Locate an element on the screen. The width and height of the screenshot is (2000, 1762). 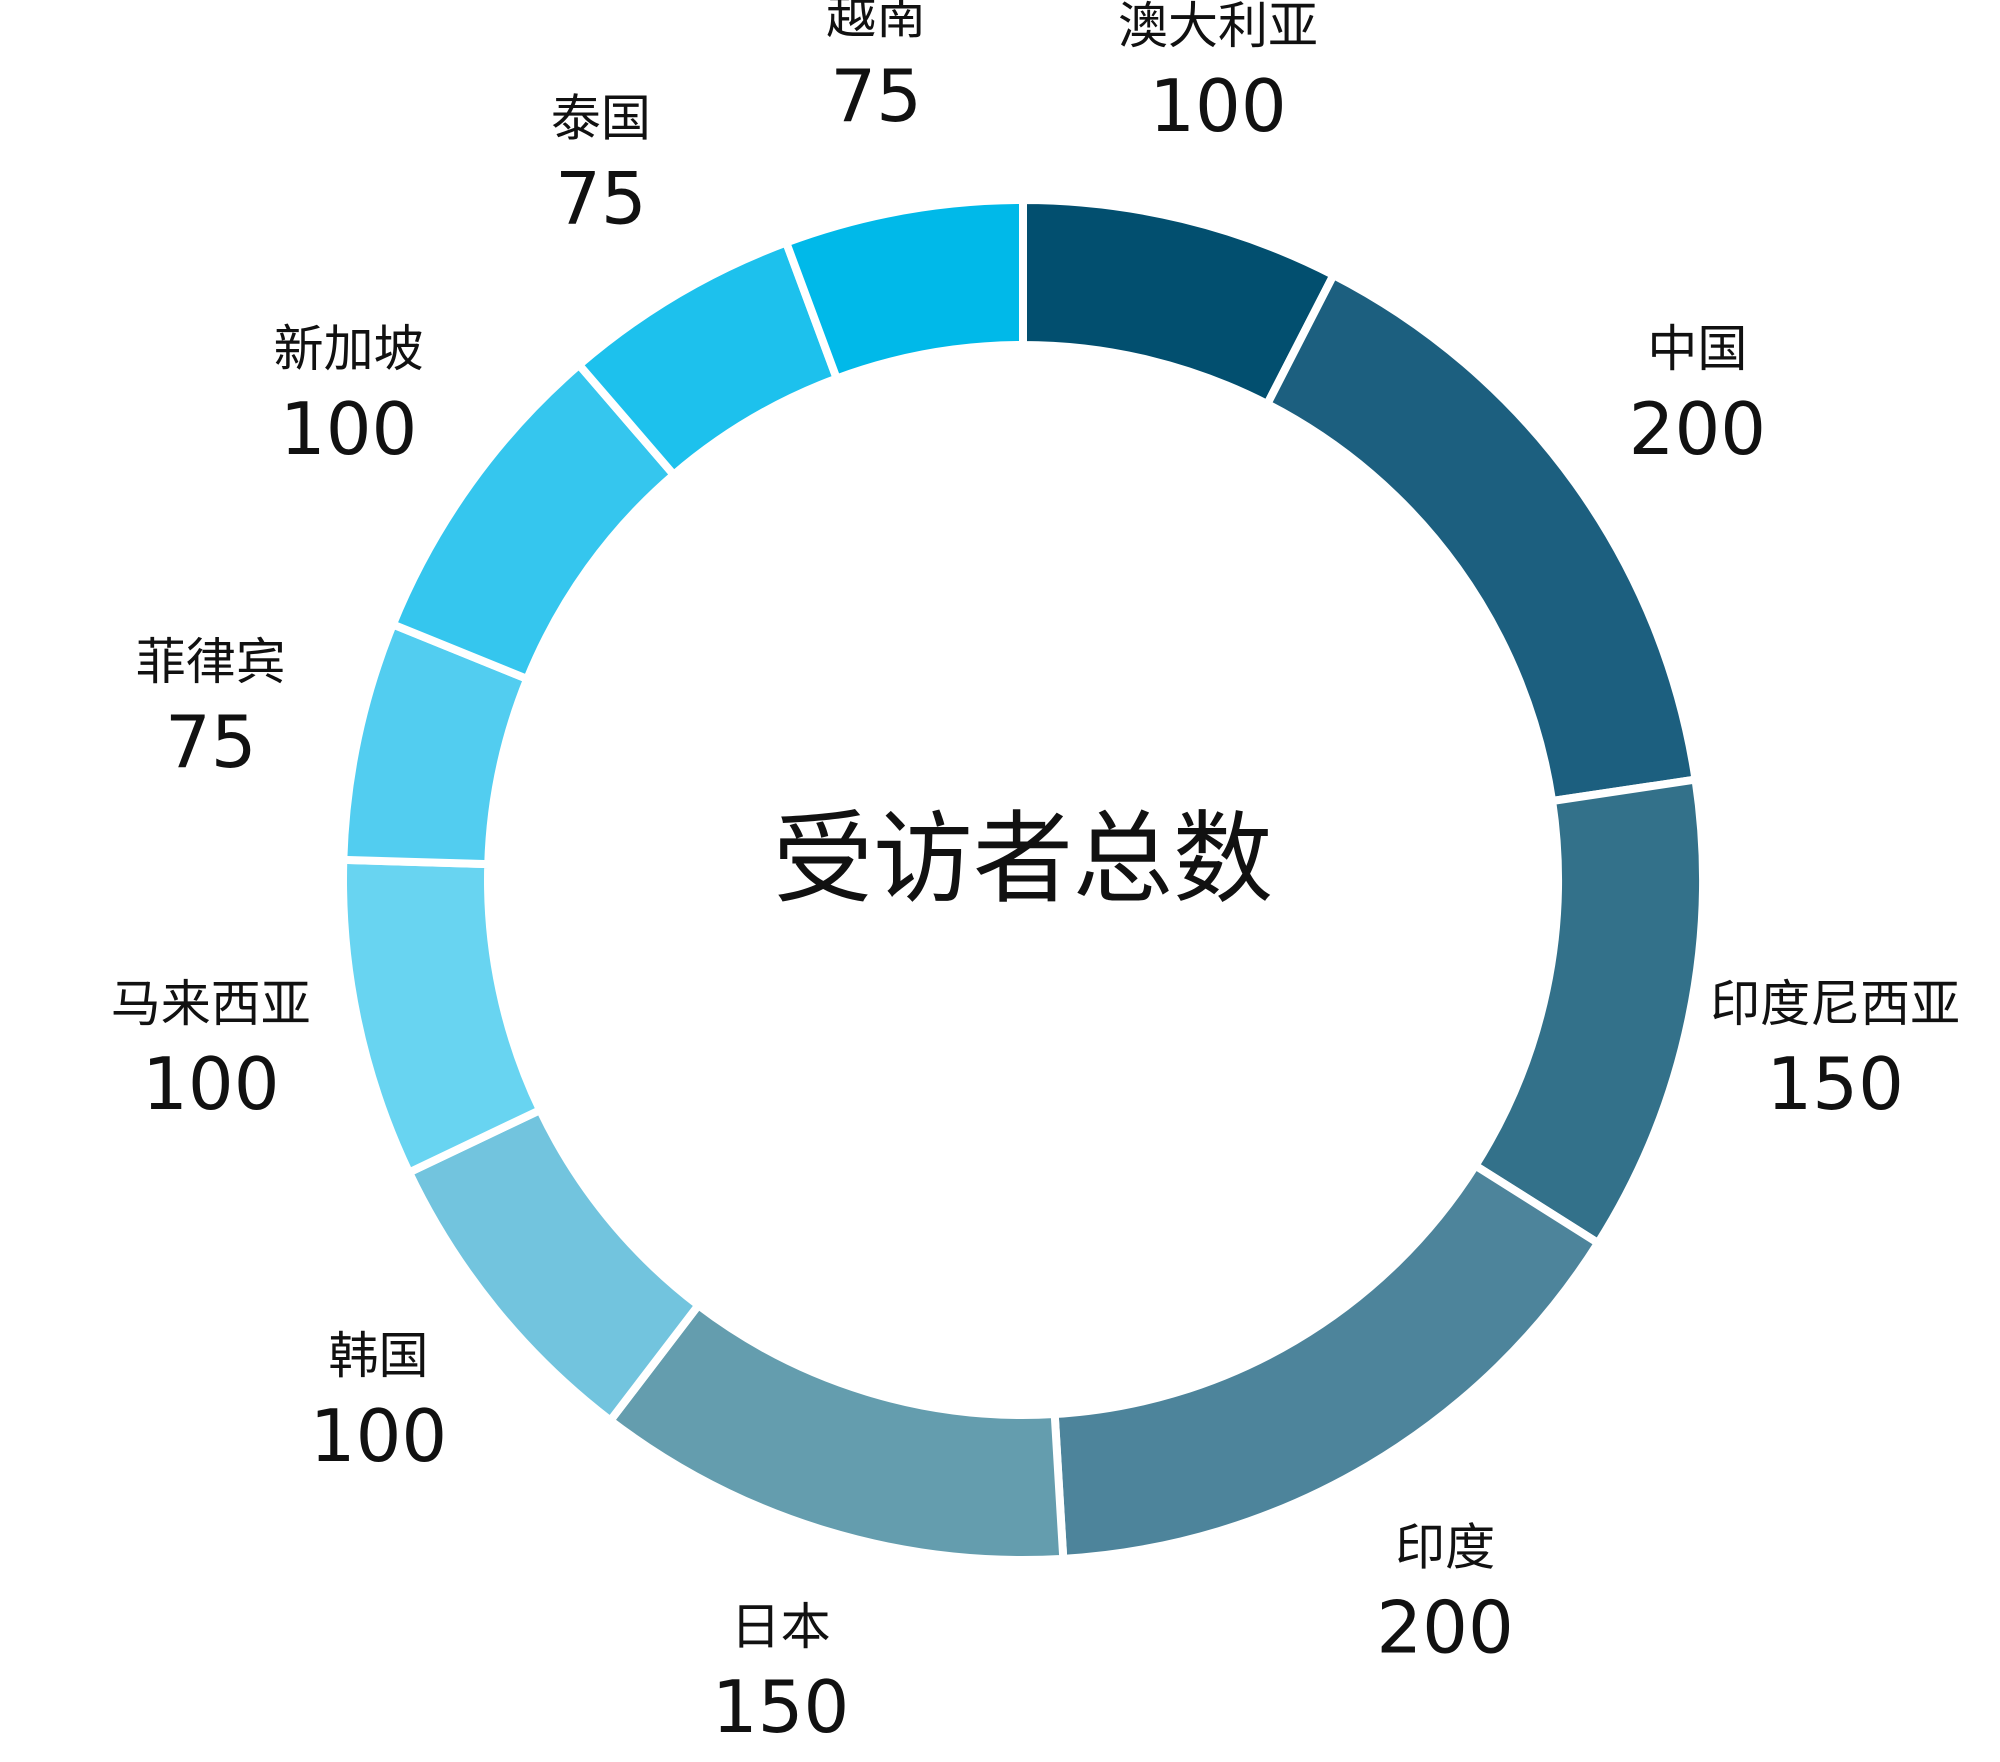
slice-7-label: 马来西亚 100 is located at coordinates (211, 1050).